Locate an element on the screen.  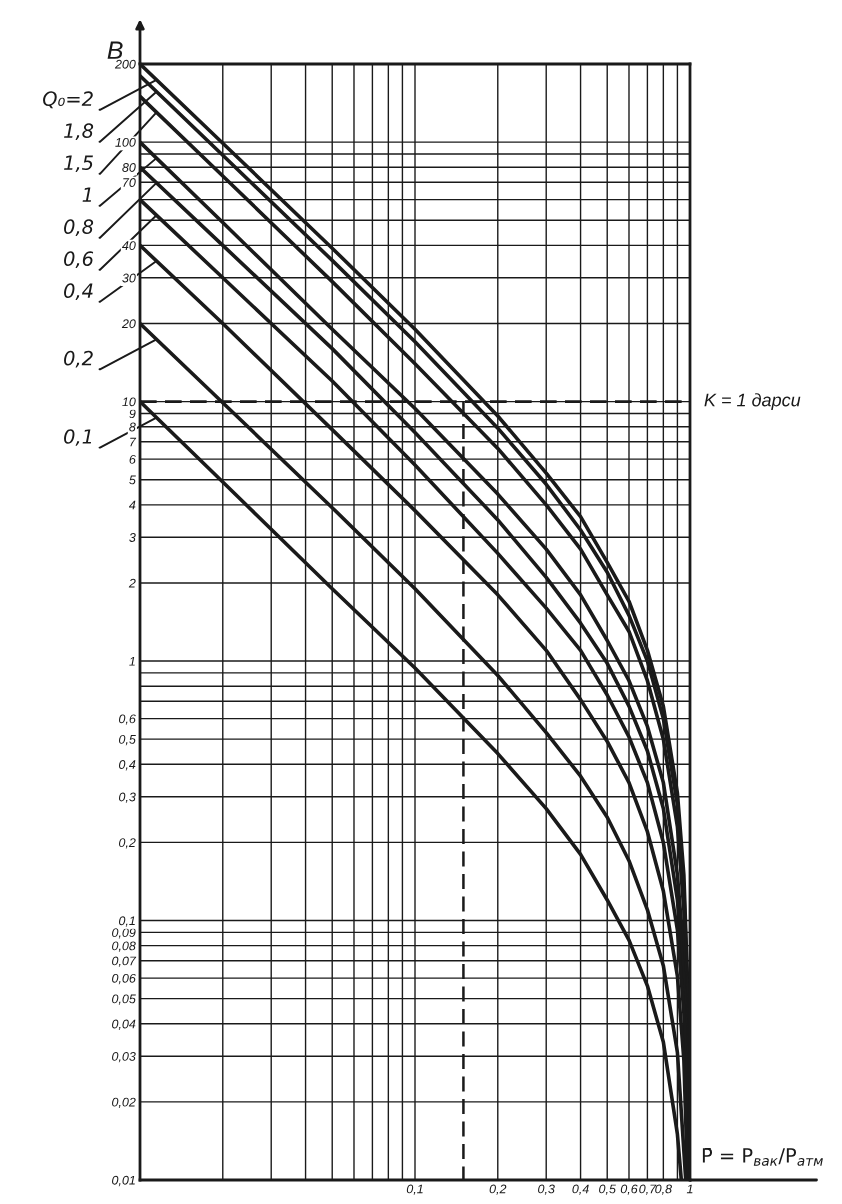
legend-label: Q₀=2 is located at coordinates (68, 100).